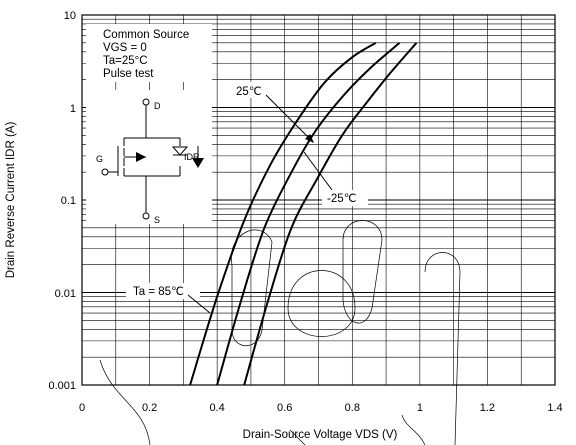 This screenshot has height=445, width=576. I want to click on y-tick-2: 0.1, so click(68, 201).